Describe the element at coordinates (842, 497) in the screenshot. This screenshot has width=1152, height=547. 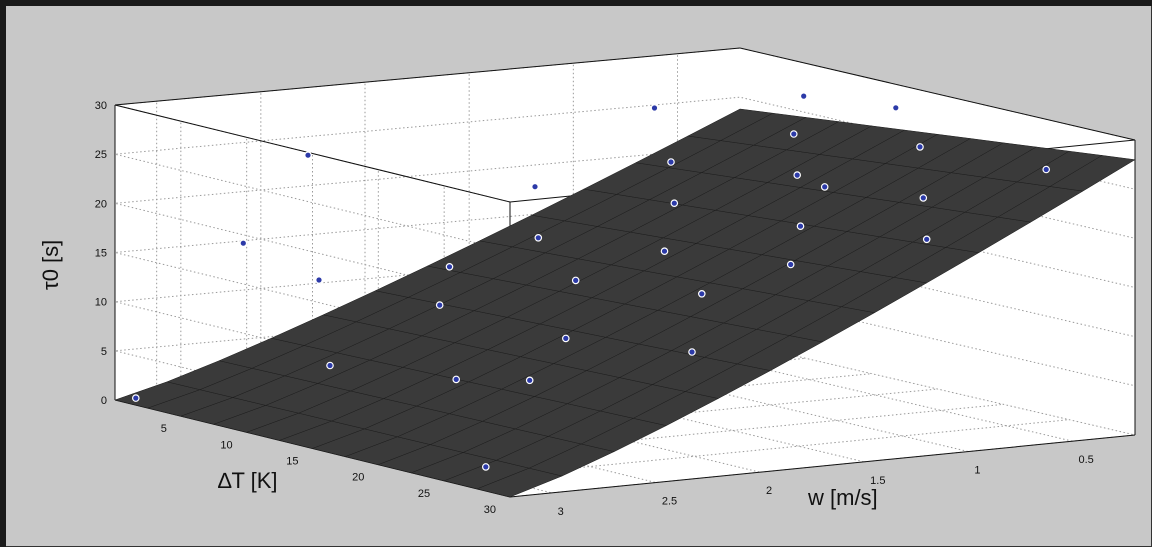
I see `y-axis-label: w [m/s]` at that location.